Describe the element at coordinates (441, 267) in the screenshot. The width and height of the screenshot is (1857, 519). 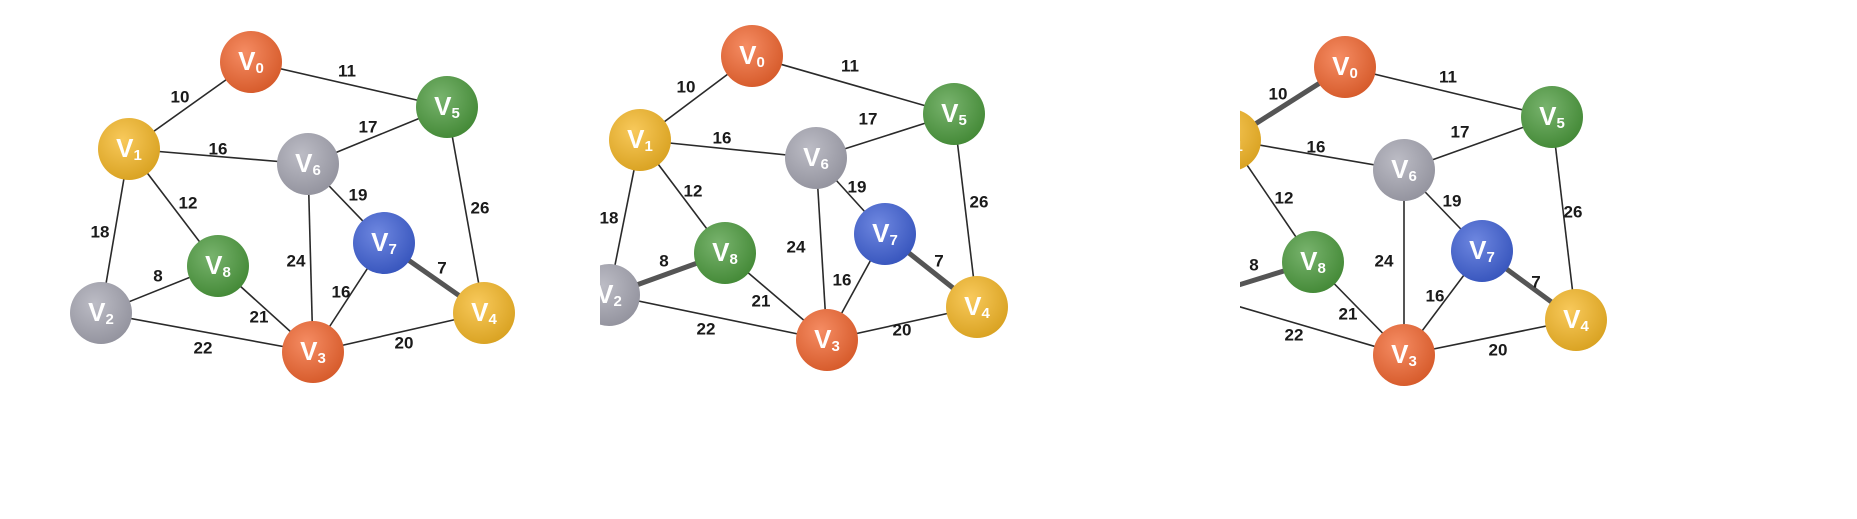
I see `edge-weight-v7-v4: 7` at that location.